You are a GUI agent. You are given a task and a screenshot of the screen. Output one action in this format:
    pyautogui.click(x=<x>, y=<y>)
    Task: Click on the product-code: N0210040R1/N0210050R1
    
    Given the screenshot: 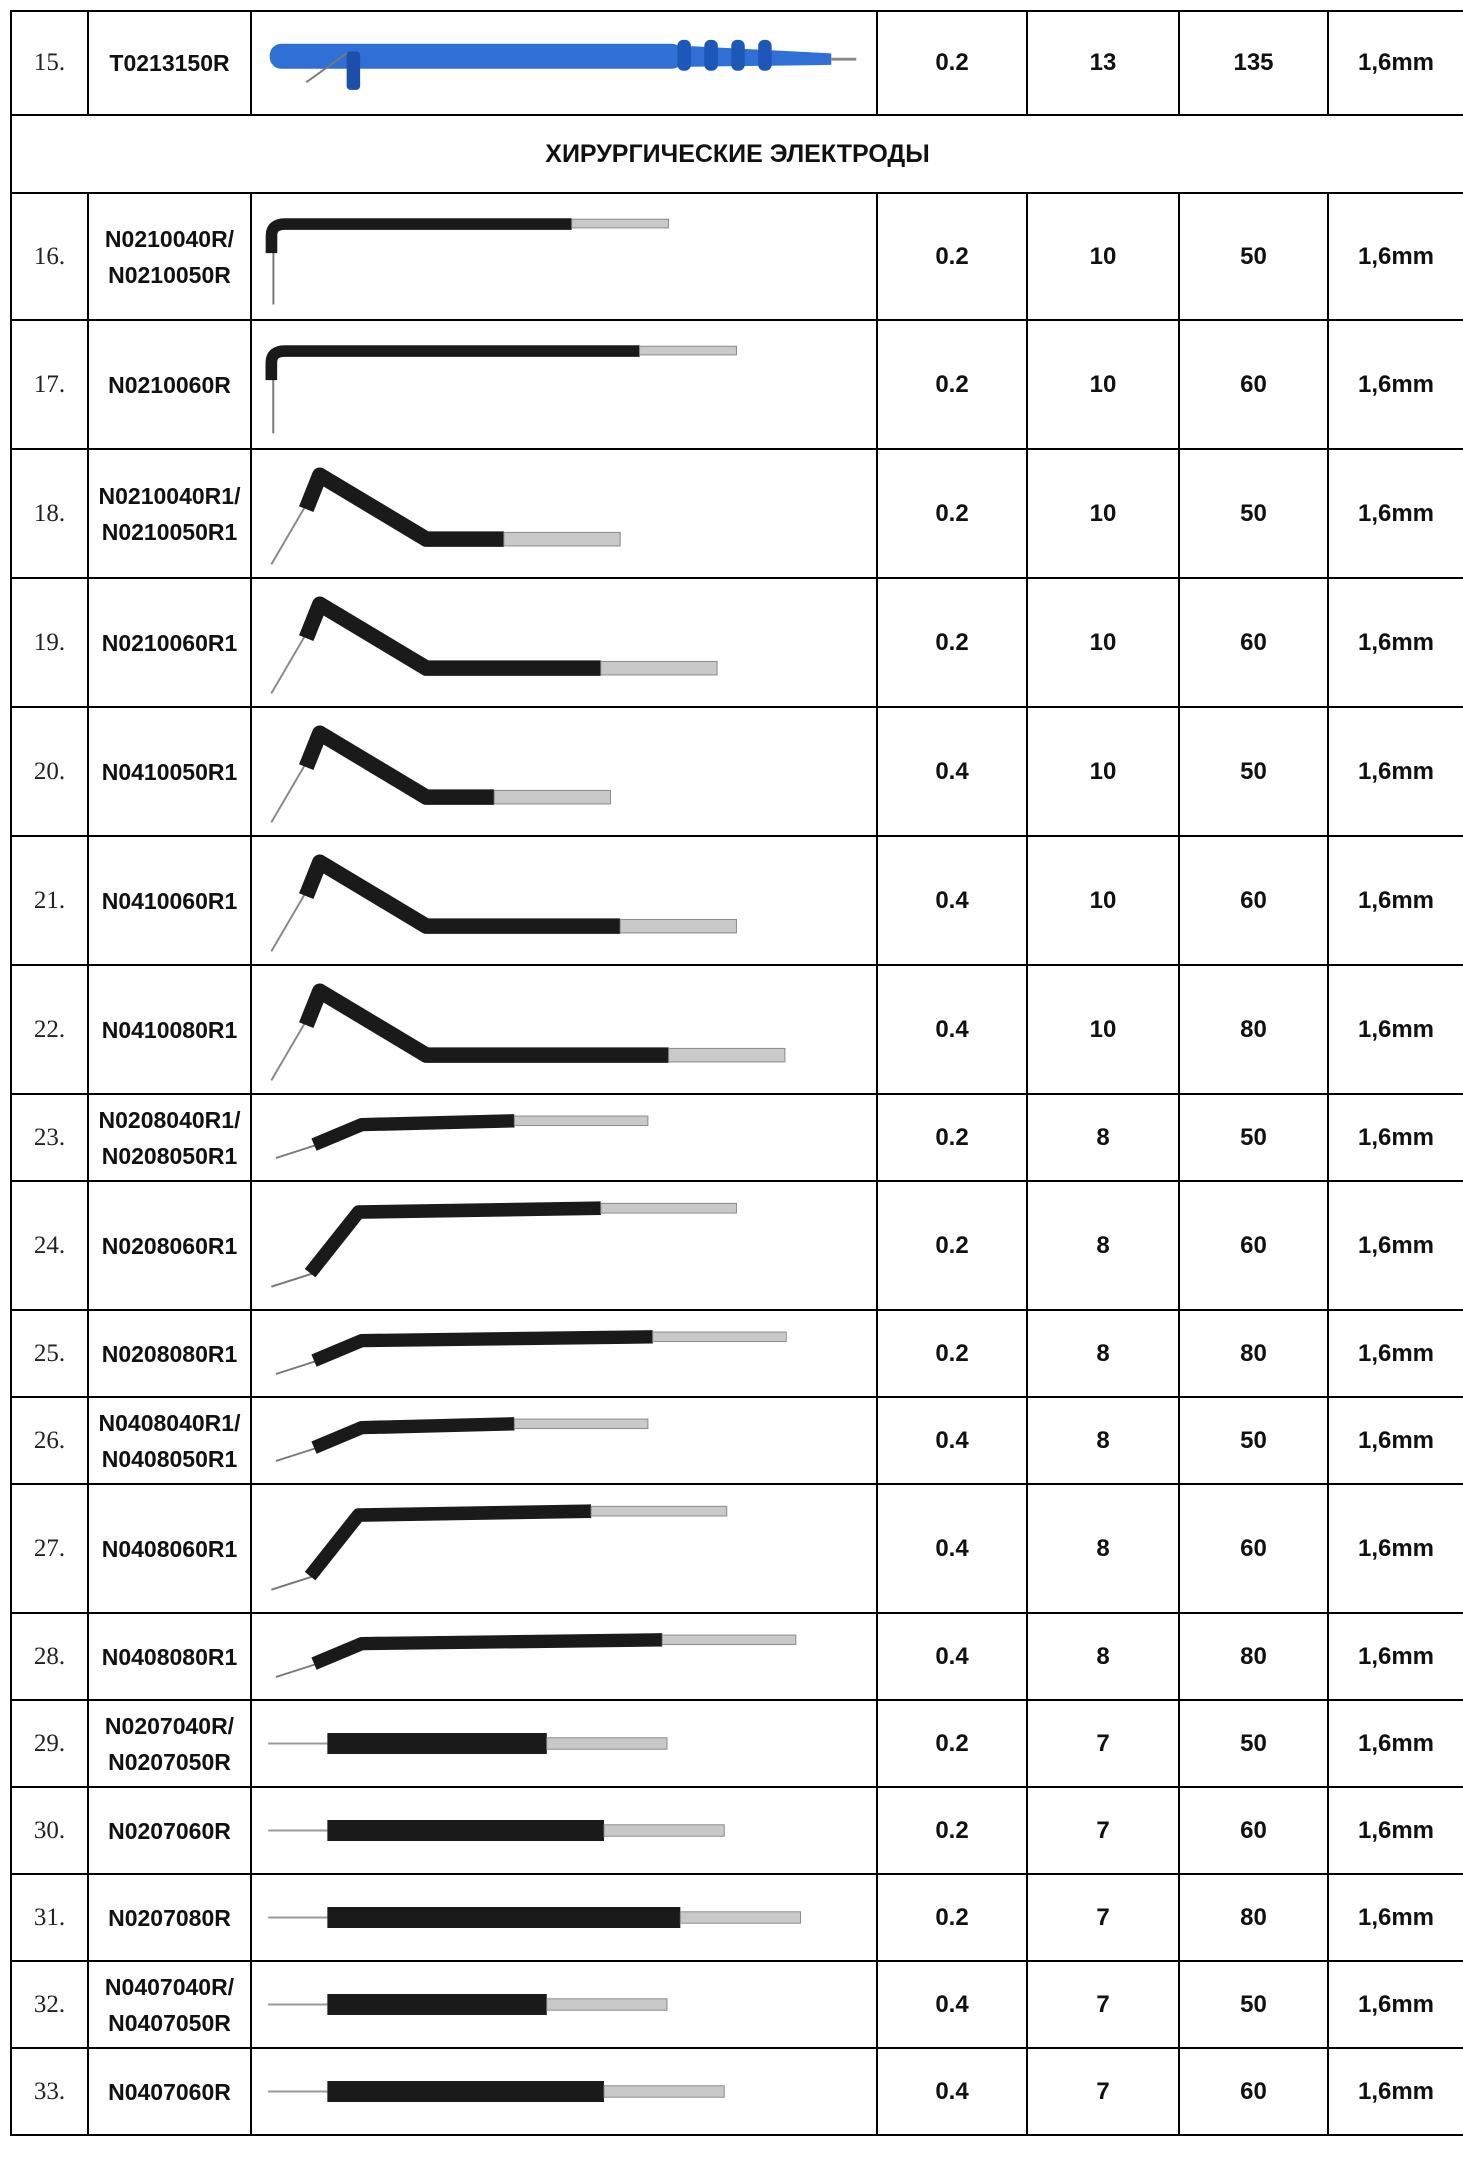 What is the action you would take?
    pyautogui.click(x=169, y=513)
    